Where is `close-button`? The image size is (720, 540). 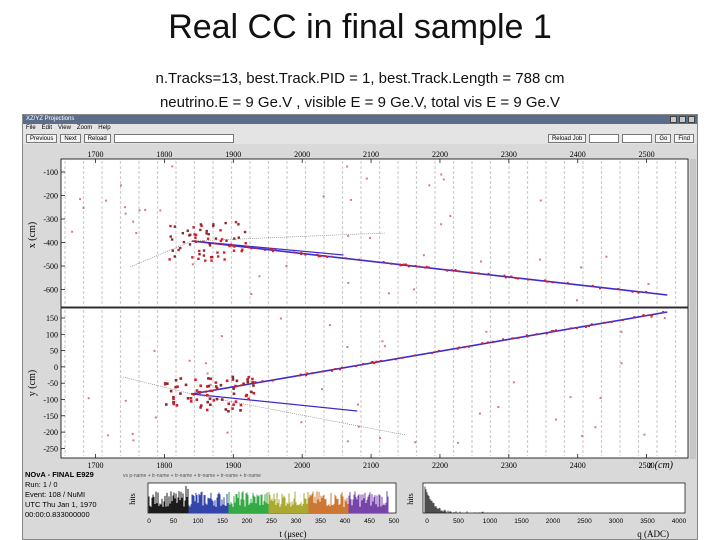 close-button is located at coordinates (691, 119).